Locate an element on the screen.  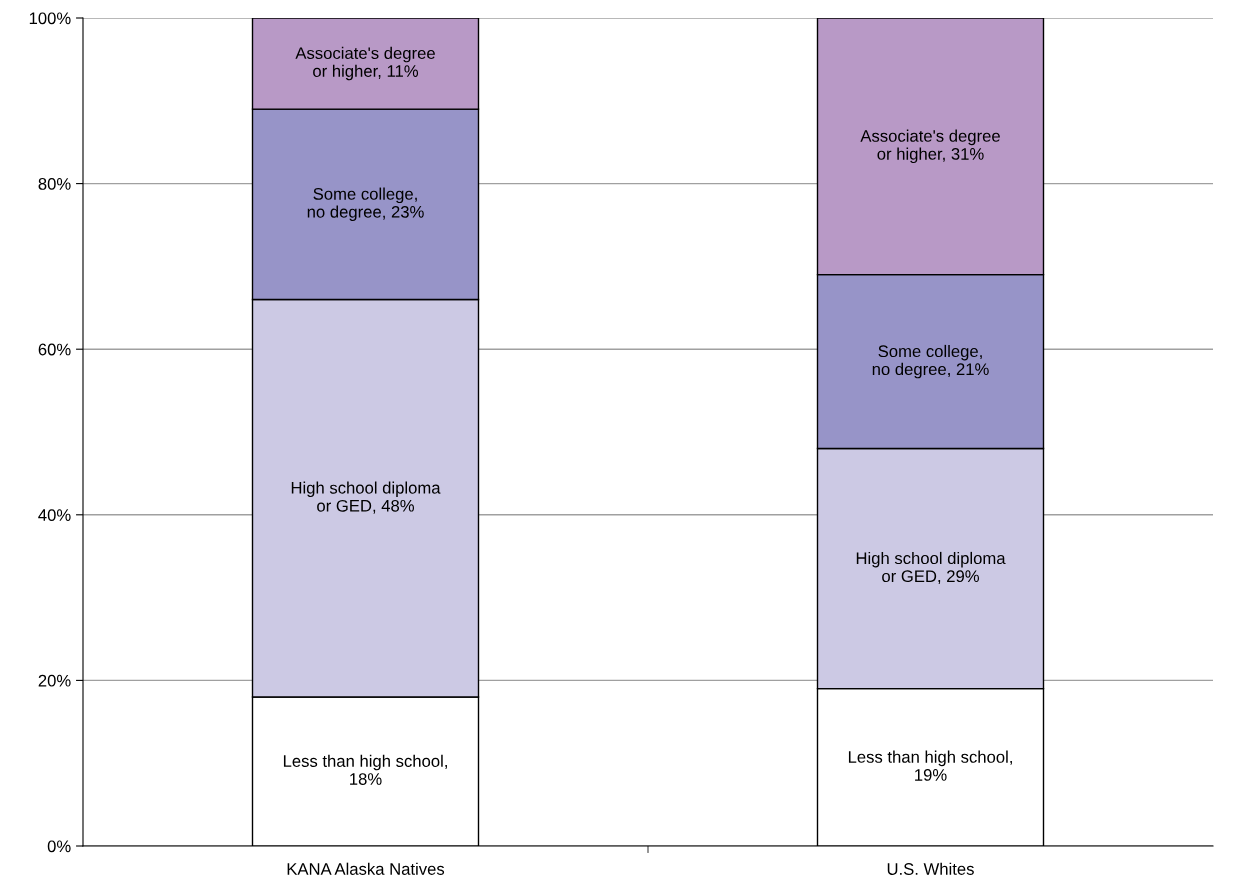
x-tick-label: U.S. Whites is located at coordinates (930, 868).